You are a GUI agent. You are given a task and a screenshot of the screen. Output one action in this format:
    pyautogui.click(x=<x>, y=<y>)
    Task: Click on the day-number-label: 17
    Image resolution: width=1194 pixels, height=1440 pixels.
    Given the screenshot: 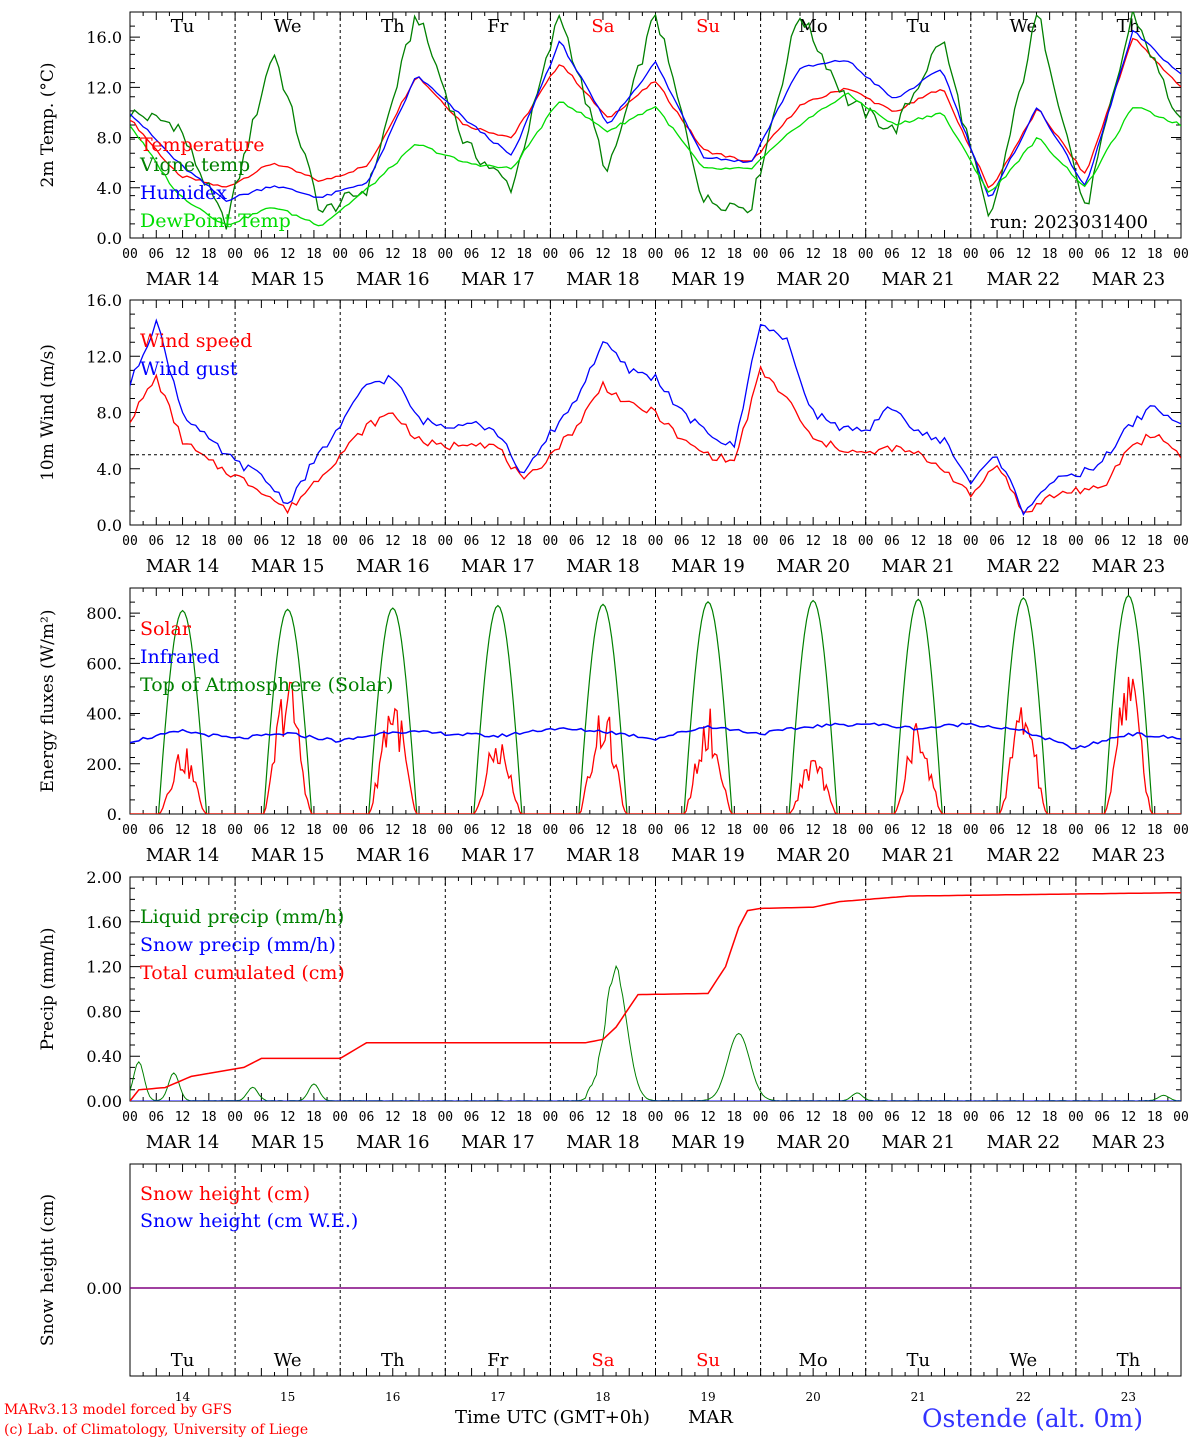 What is the action you would take?
    pyautogui.click(x=497, y=1397)
    